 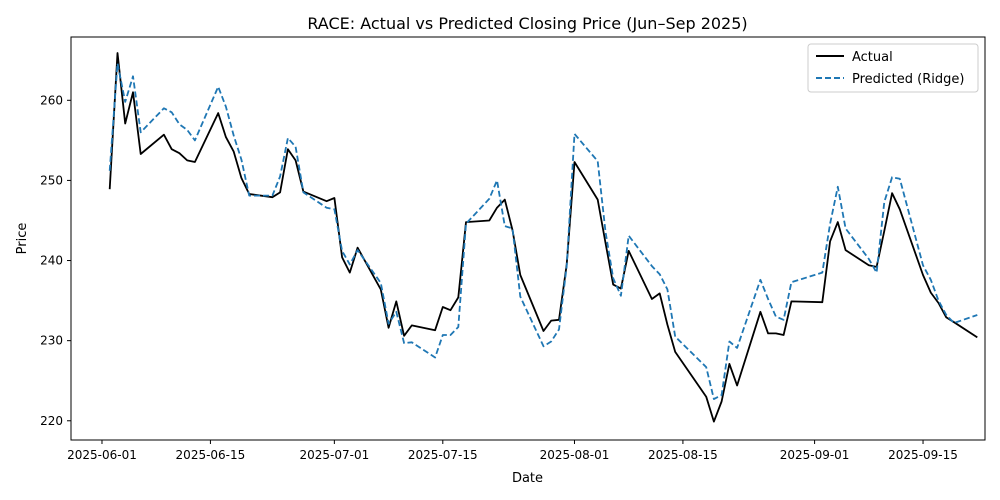 I want to click on legend-box, so click(x=893, y=68).